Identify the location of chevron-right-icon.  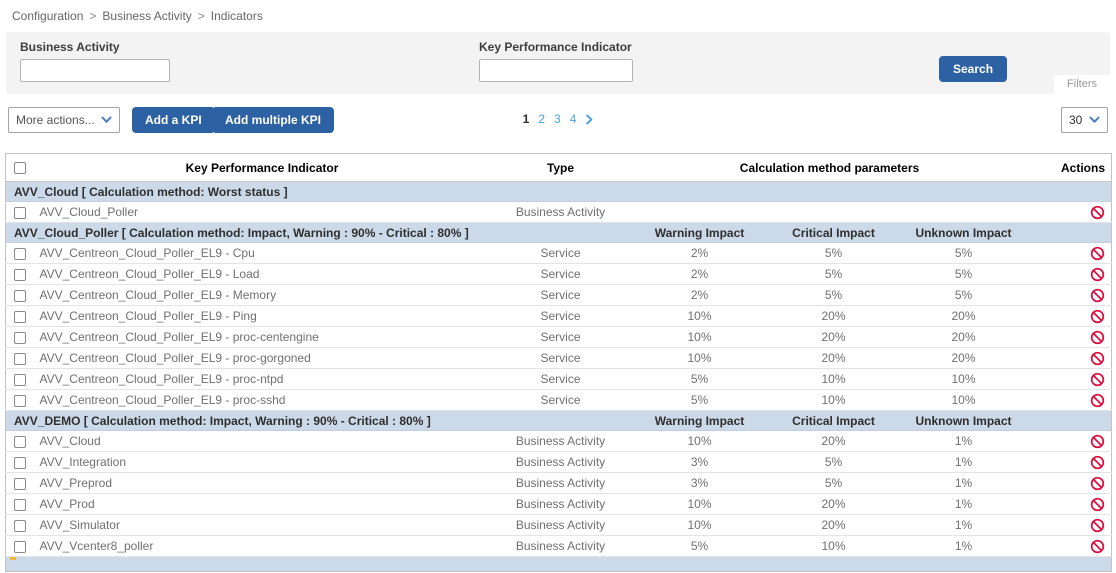
(589, 119).